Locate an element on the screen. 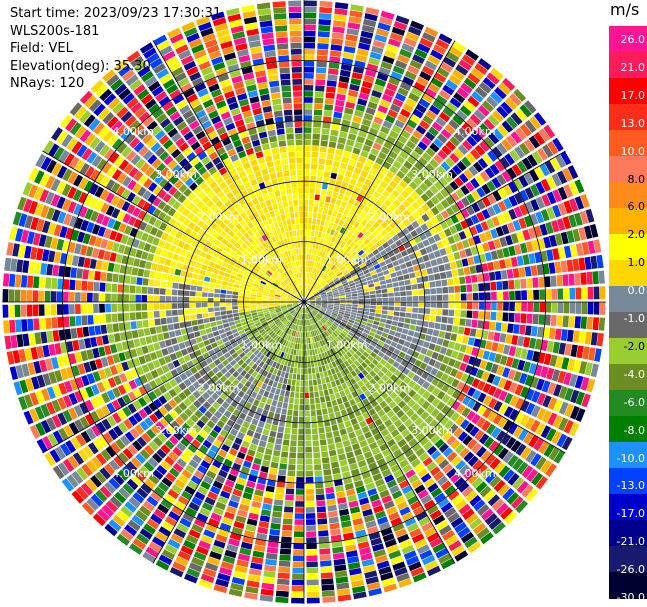 The height and width of the screenshot is (607, 647). range-gate-2057 is located at coordinates (551, 470).